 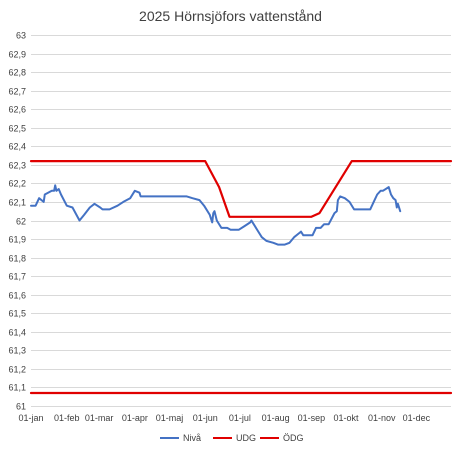 What do you see at coordinates (17, 314) in the screenshot?
I see `y-tick-label: 61,5` at bounding box center [17, 314].